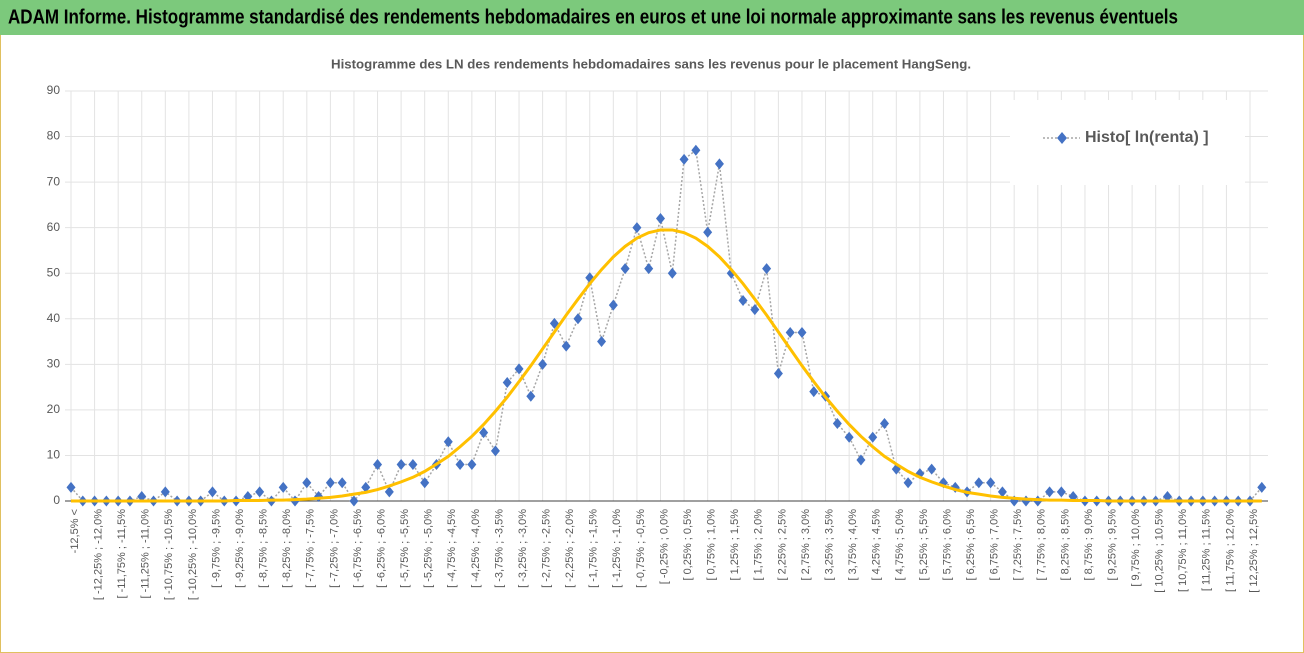 This screenshot has height=653, width=1304. I want to click on x-tick-label: [ 12,25% ; 12,5%, so click(1254, 551).